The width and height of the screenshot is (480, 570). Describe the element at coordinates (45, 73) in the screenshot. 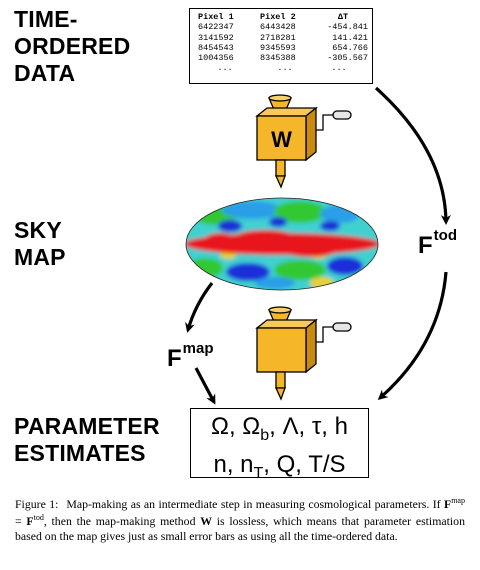

I see `stage-line: DATA` at that location.